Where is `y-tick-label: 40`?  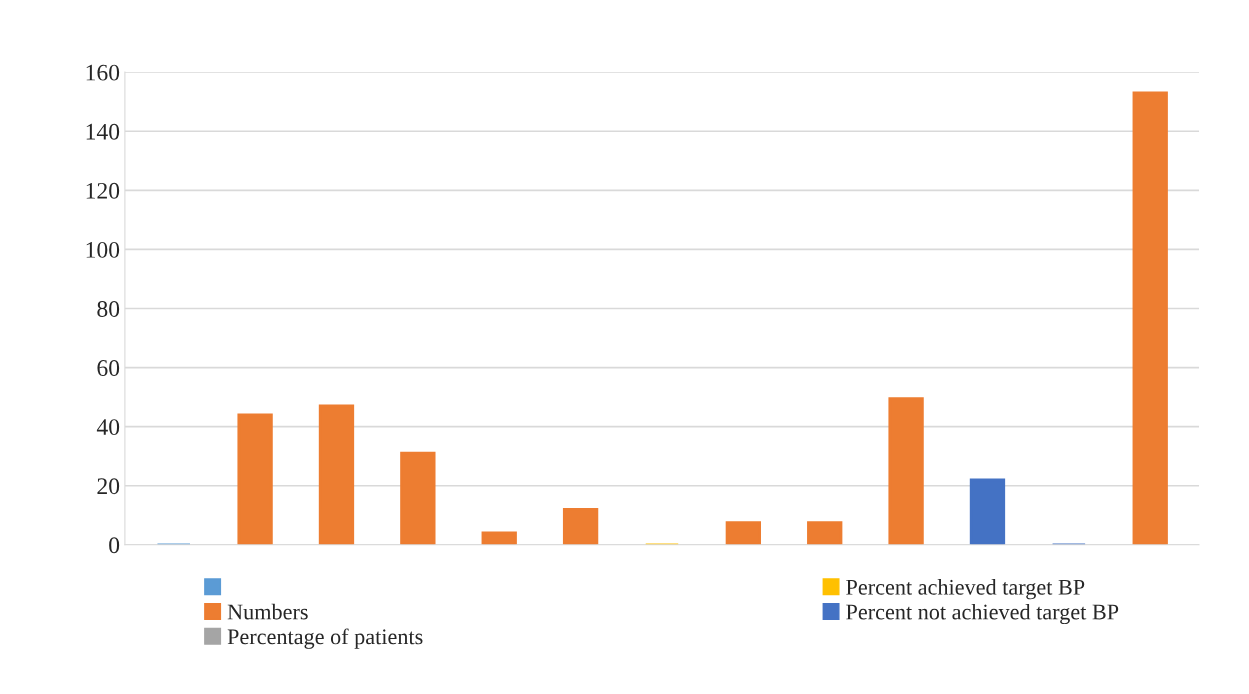
y-tick-label: 40 is located at coordinates (108, 427).